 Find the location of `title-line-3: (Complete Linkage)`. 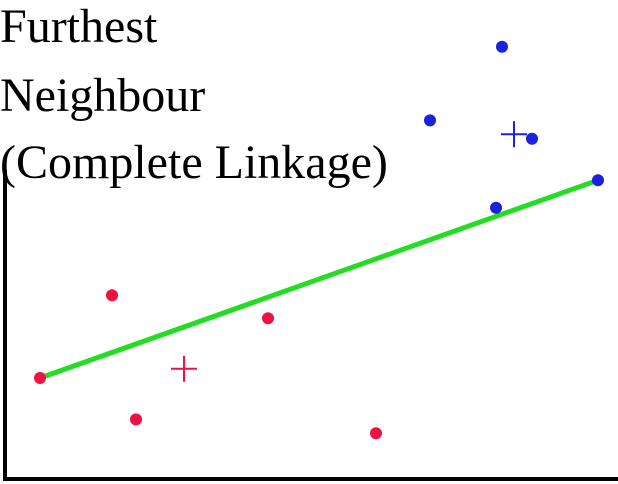

title-line-3: (Complete Linkage) is located at coordinates (194, 162).